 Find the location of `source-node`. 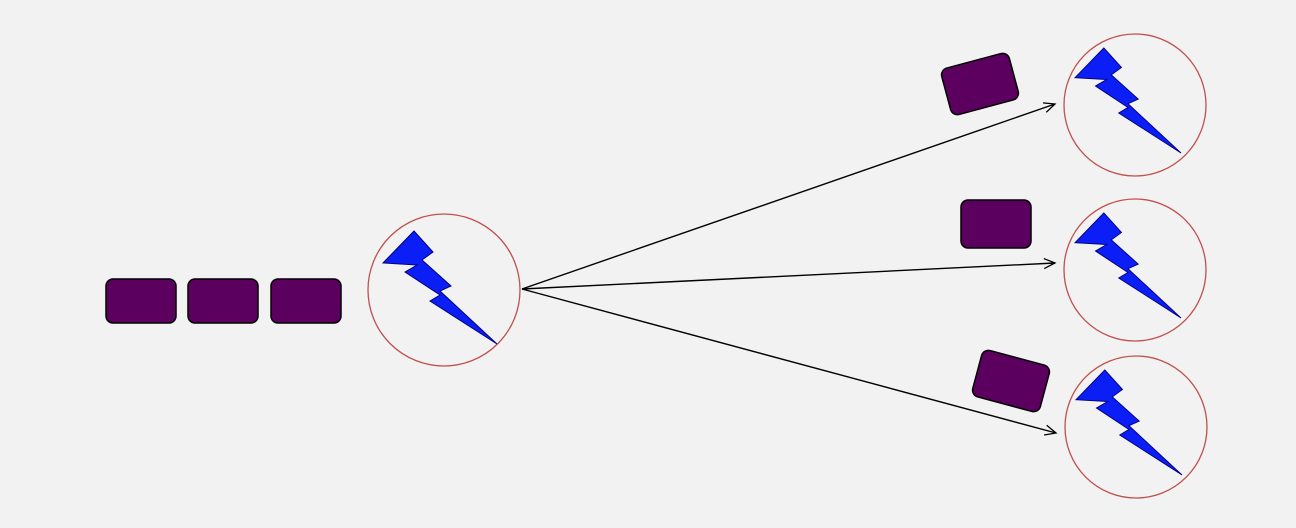

source-node is located at coordinates (444, 290).